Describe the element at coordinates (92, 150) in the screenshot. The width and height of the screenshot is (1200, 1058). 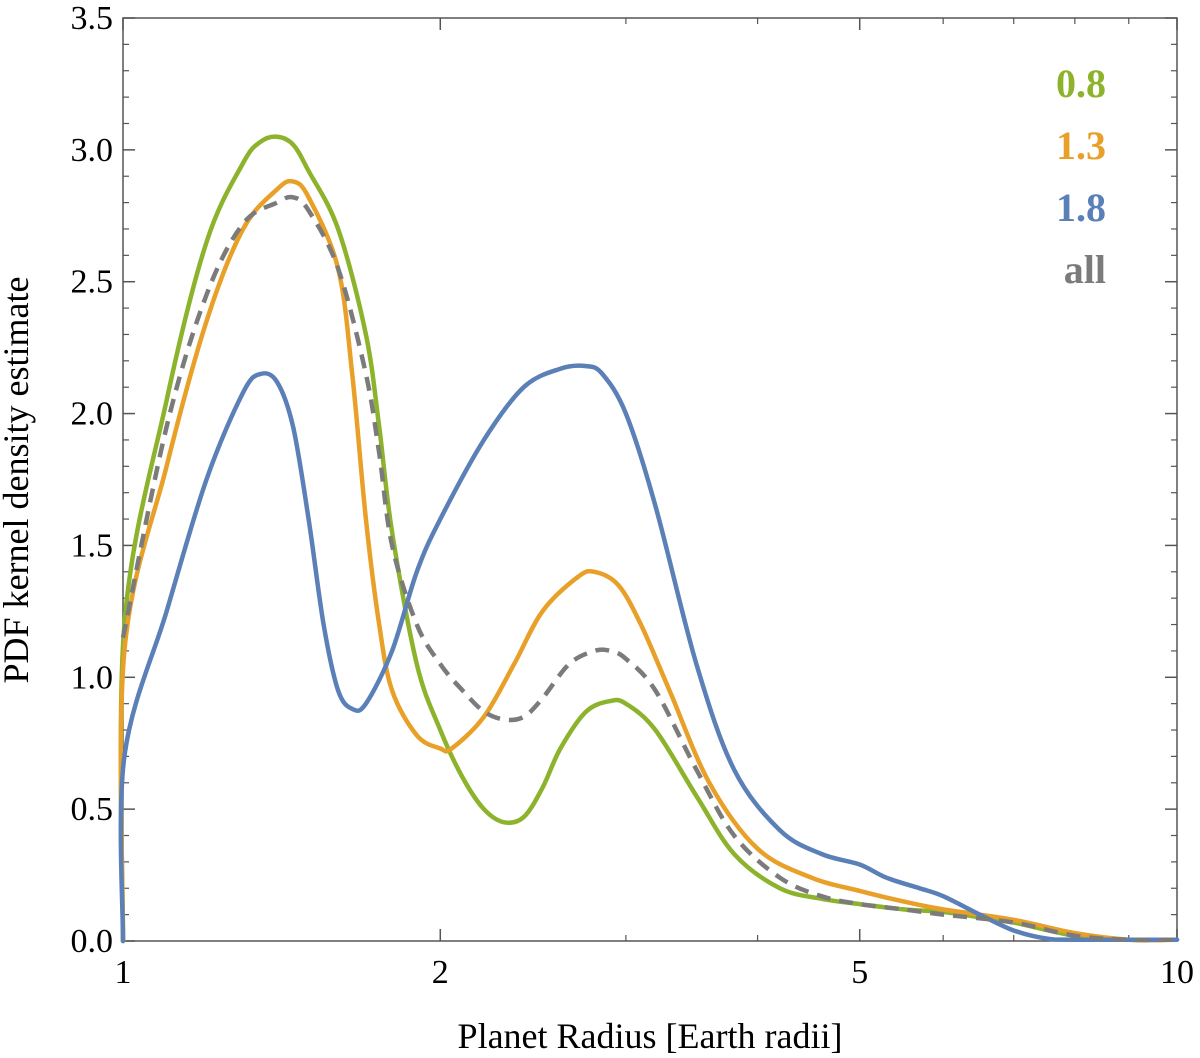
I see `y-tick-label: 3.0` at that location.